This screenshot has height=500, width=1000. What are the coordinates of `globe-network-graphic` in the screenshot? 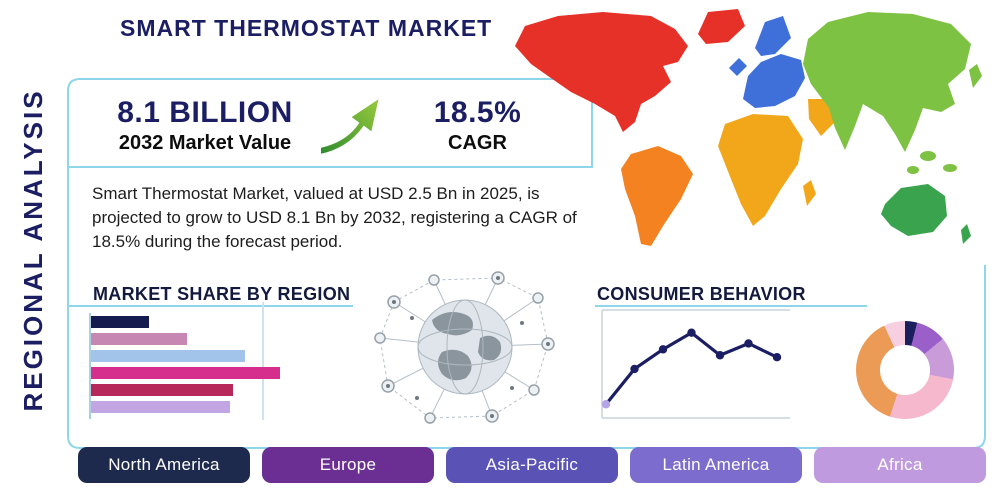 It's located at (464, 347).